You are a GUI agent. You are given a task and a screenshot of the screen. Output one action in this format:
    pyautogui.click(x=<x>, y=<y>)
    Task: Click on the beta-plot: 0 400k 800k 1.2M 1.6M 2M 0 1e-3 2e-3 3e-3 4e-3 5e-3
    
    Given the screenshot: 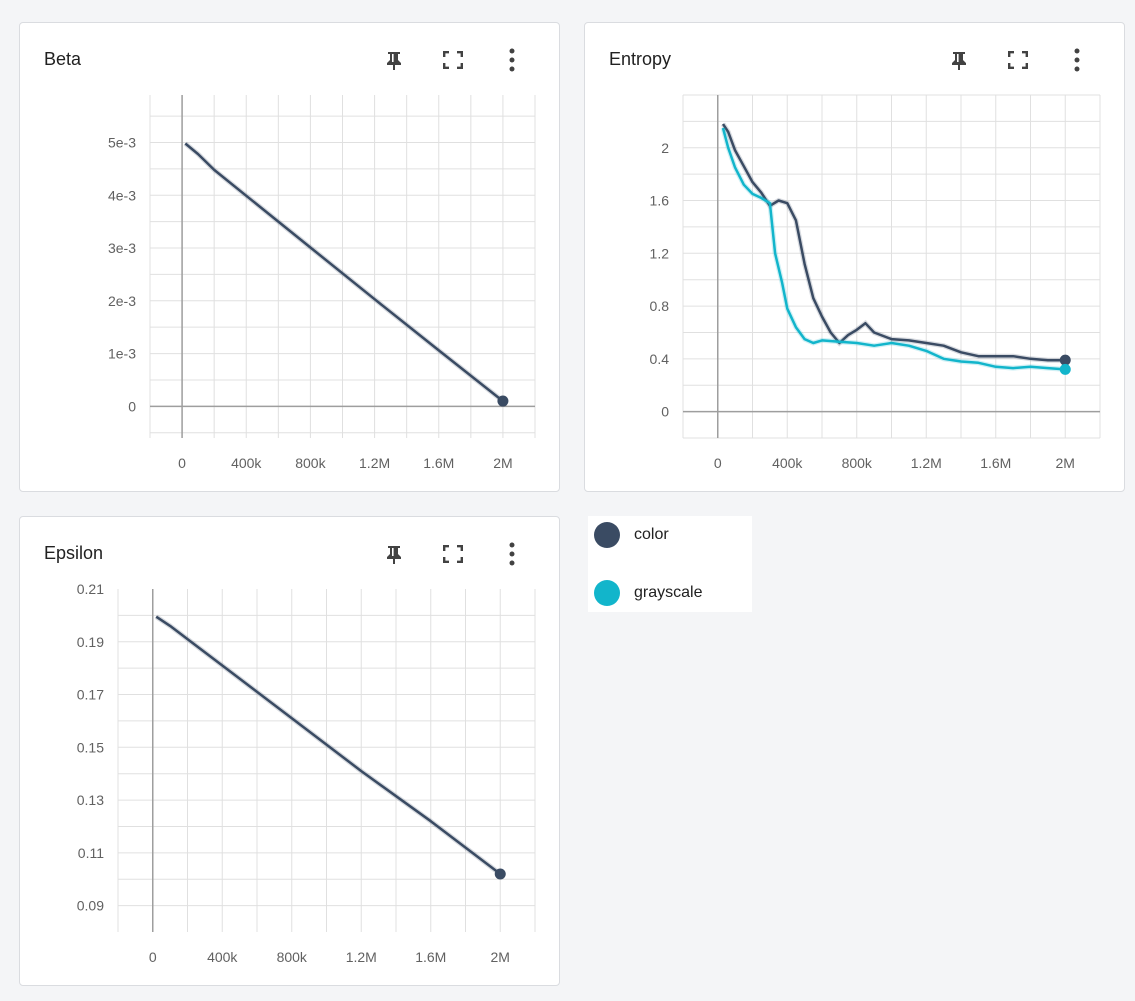 What is the action you would take?
    pyautogui.click(x=322, y=283)
    